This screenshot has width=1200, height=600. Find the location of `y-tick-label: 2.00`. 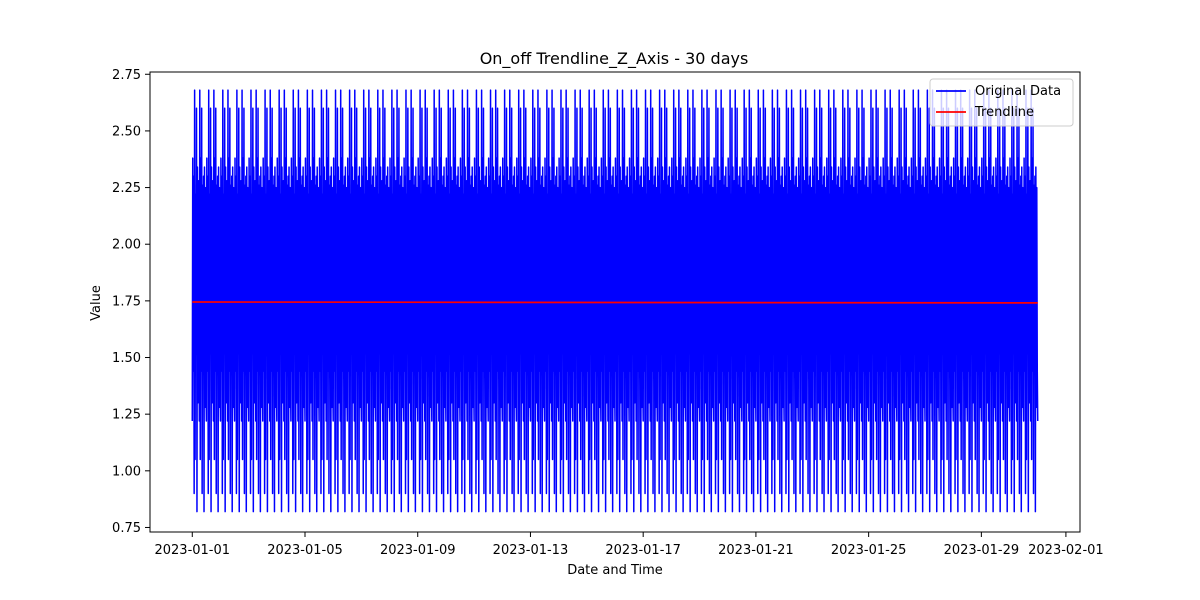

y-tick-label: 2.00 is located at coordinates (126, 245).